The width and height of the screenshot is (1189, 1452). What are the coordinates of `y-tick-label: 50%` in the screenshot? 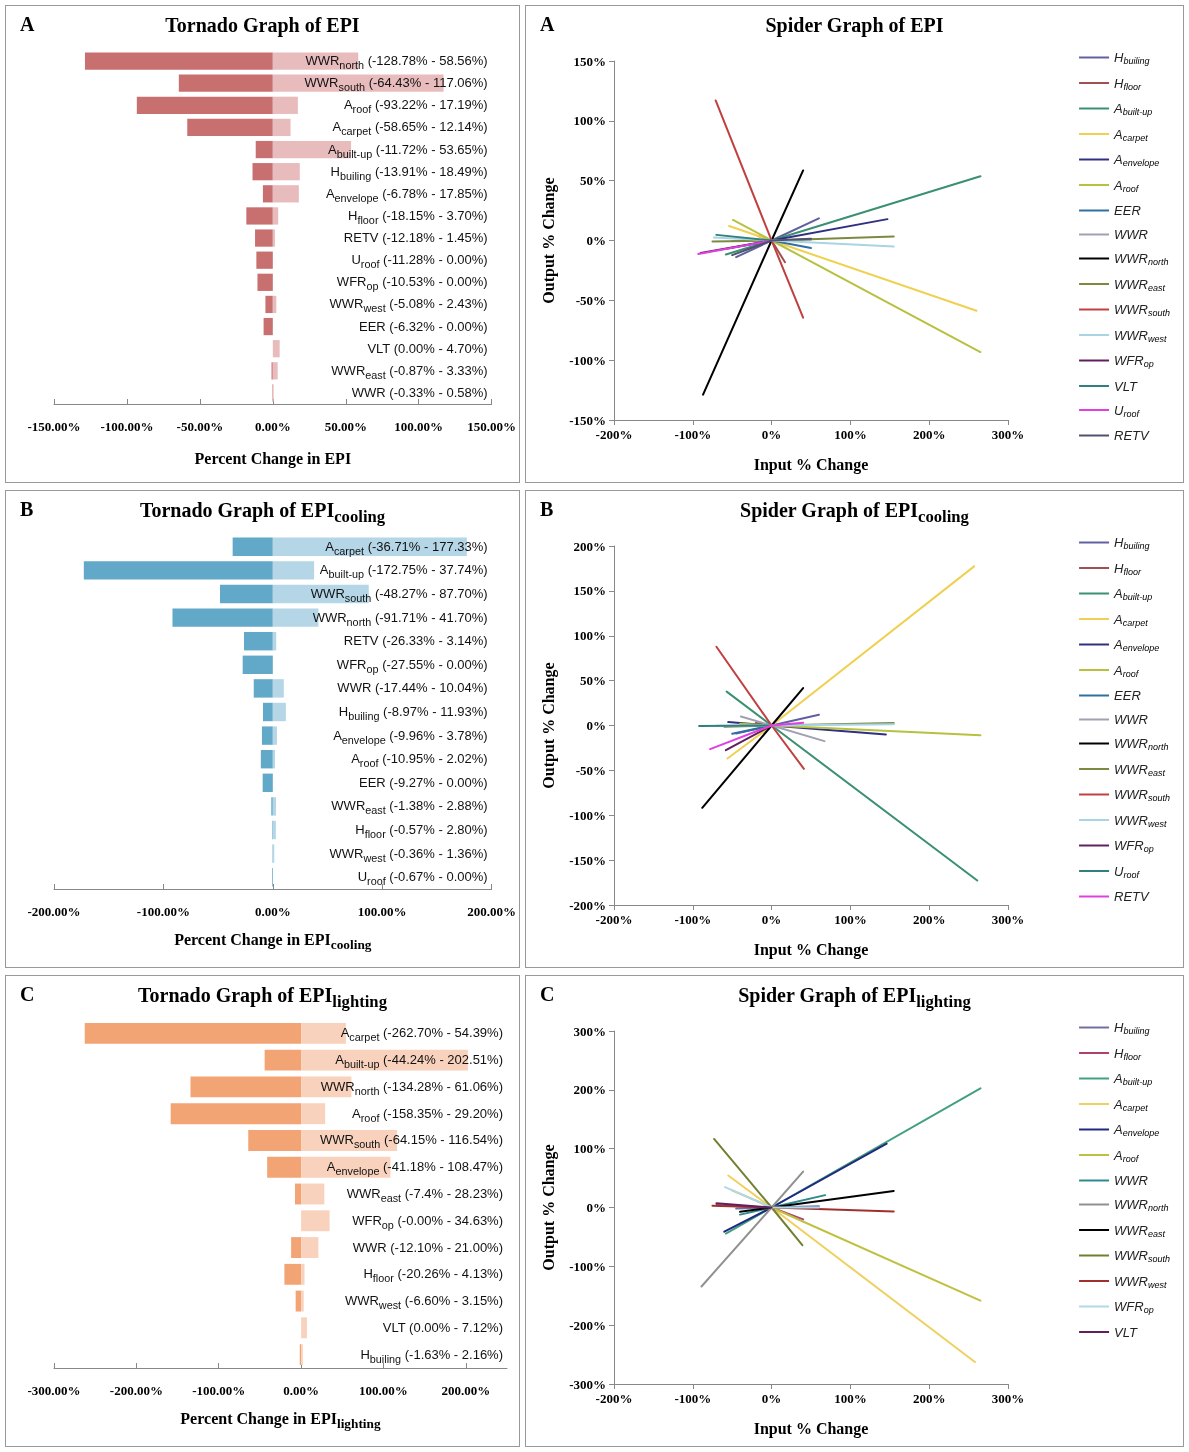 It's located at (593, 681).